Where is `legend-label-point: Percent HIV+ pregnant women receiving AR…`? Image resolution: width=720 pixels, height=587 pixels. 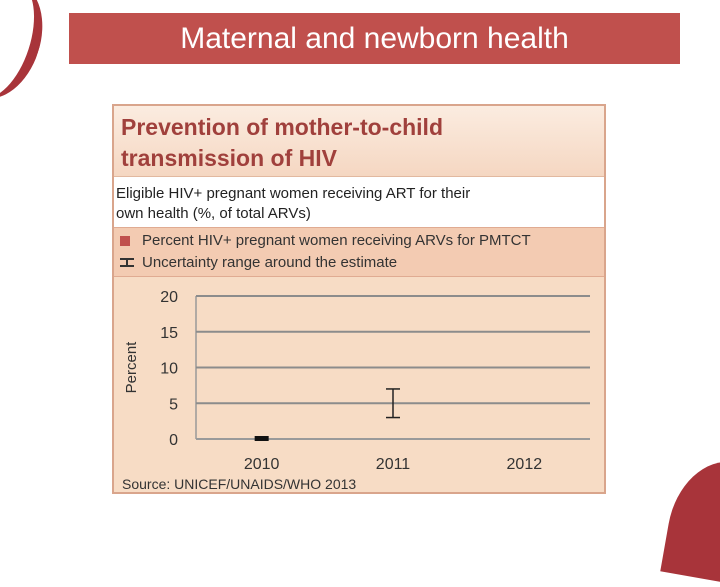 legend-label-point: Percent HIV+ pregnant women receiving AR… is located at coordinates (336, 240).